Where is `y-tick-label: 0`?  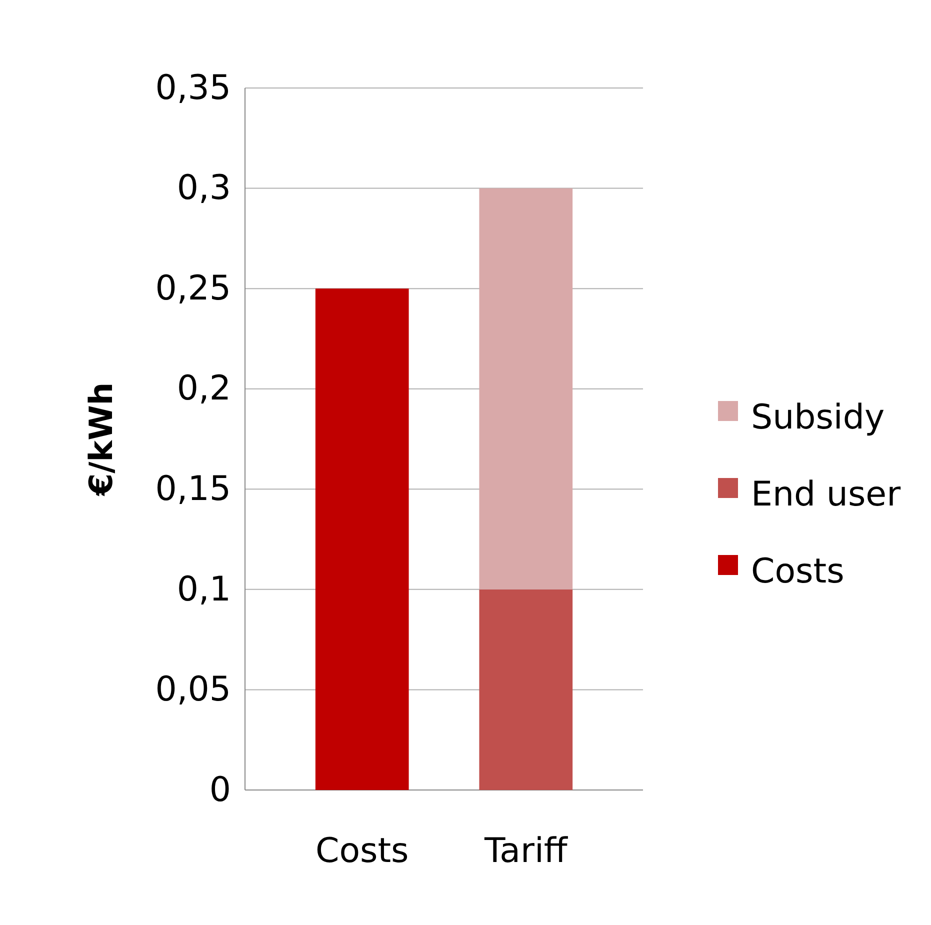 y-tick-label: 0 is located at coordinates (220, 790).